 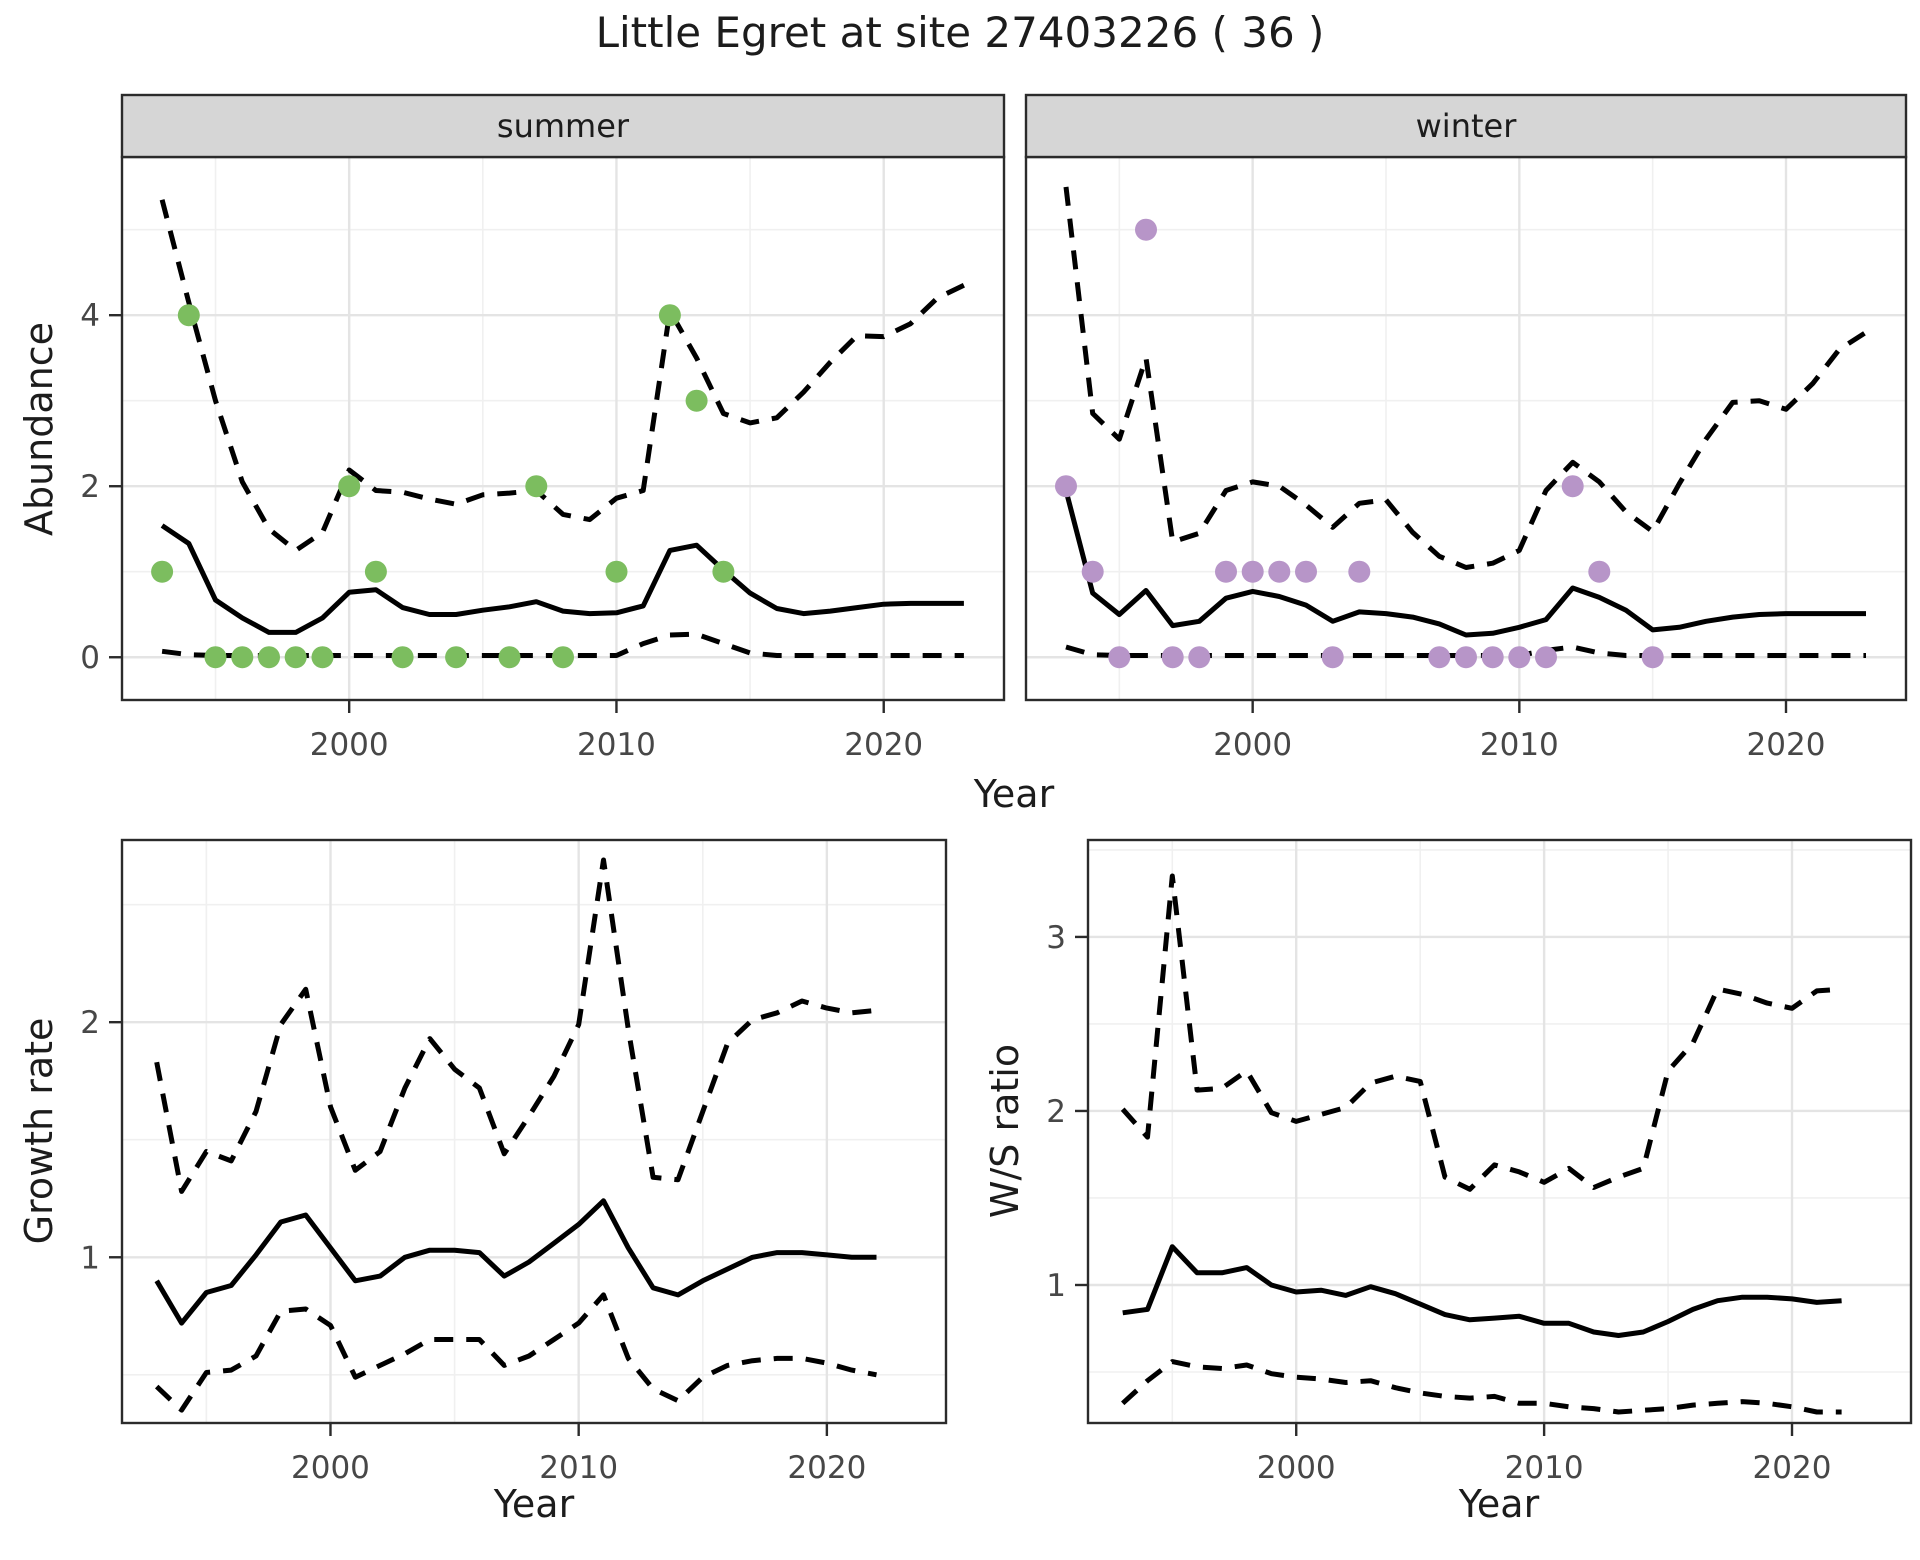 I want to click on y-tick-label: 3, so click(x=1056, y=938).